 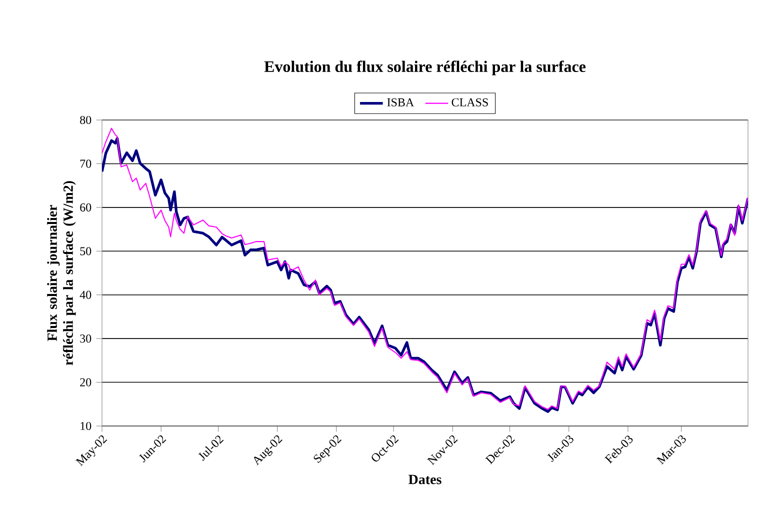 I want to click on y-axis-title: Flux solaire journalier réfléchi par la surface (W/m2), so click(x=61, y=273).